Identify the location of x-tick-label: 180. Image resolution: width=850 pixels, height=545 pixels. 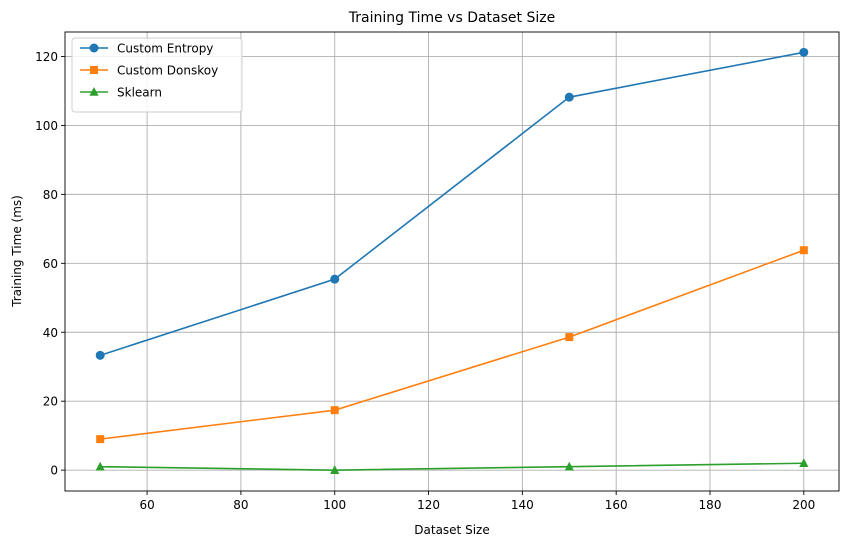
(710, 505).